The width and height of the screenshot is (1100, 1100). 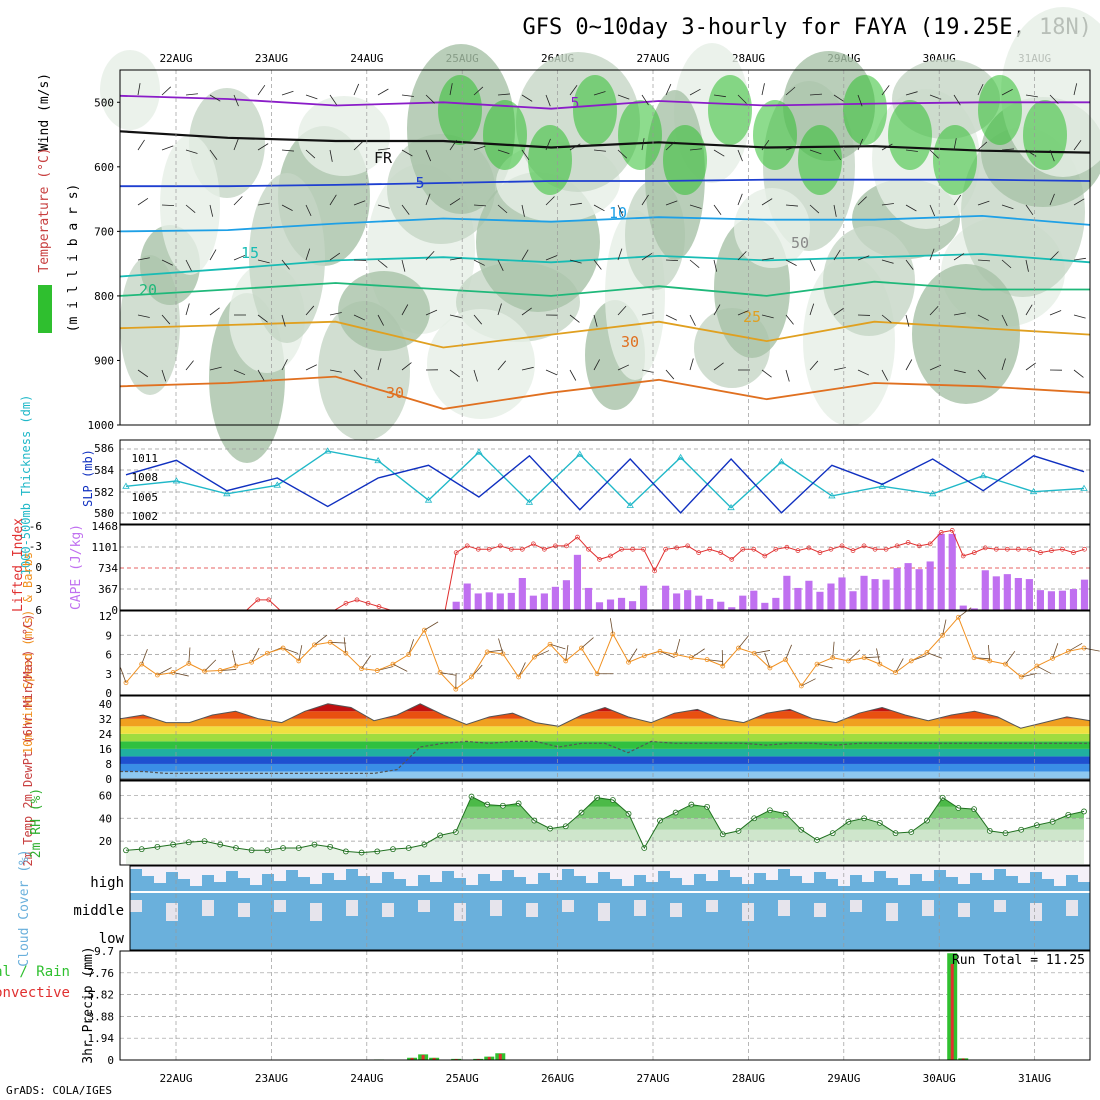 What do you see at coordinates (105, 704) in the screenshot?
I see `temp-tick: 40` at bounding box center [105, 704].